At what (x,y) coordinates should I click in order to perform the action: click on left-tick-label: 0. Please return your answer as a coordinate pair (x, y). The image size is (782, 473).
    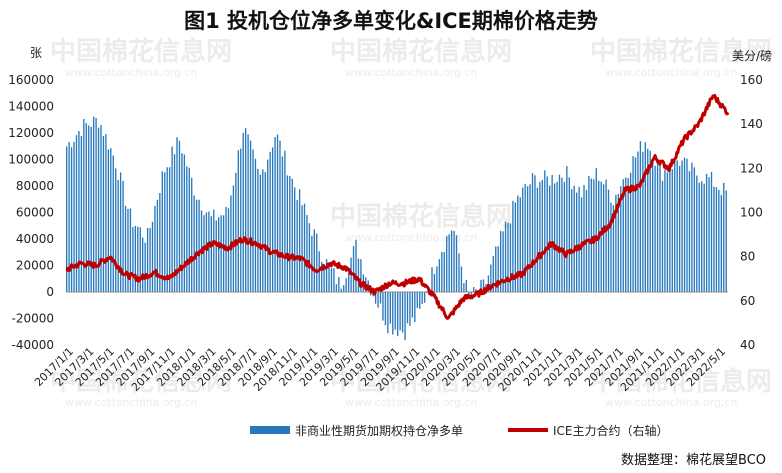
    Looking at the image, I should click on (50, 292).